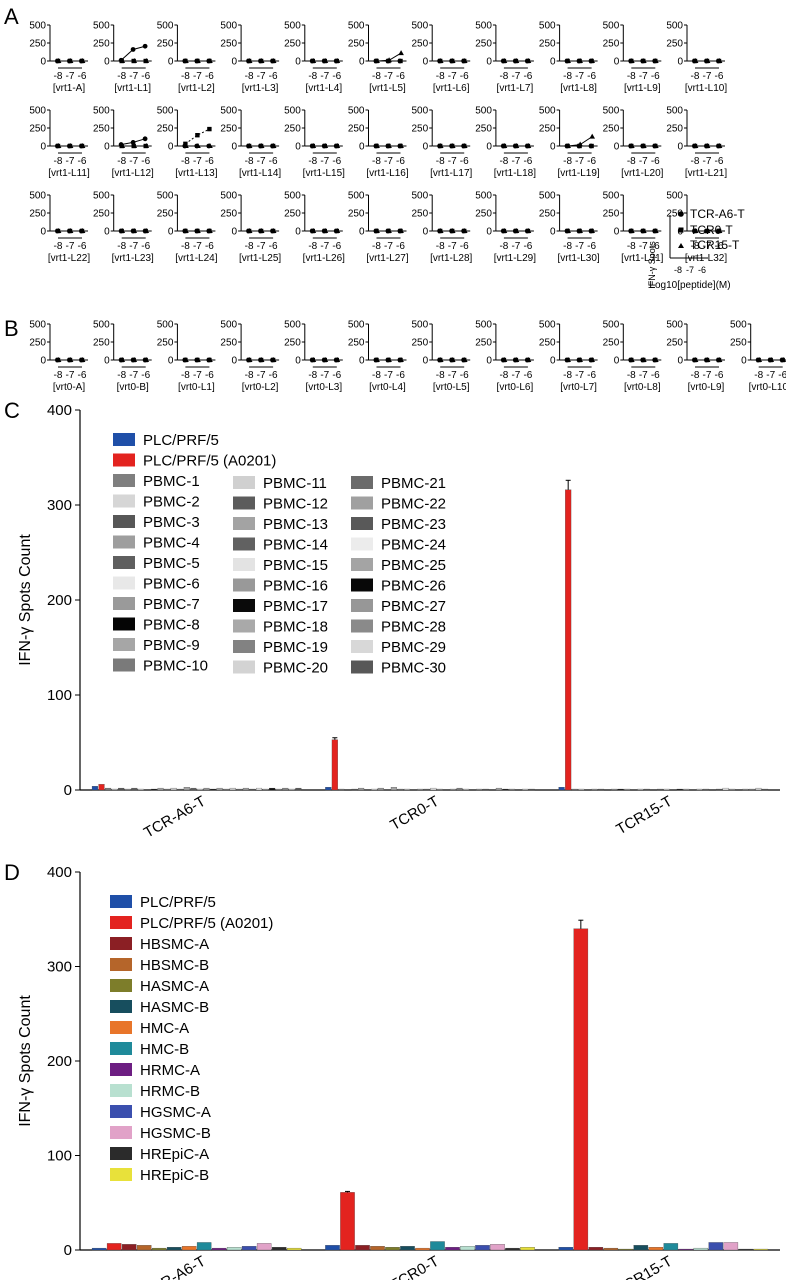  Describe the element at coordinates (451, 88) in the screenshot. I see `subplot-label: [vrt1-L6]` at that location.